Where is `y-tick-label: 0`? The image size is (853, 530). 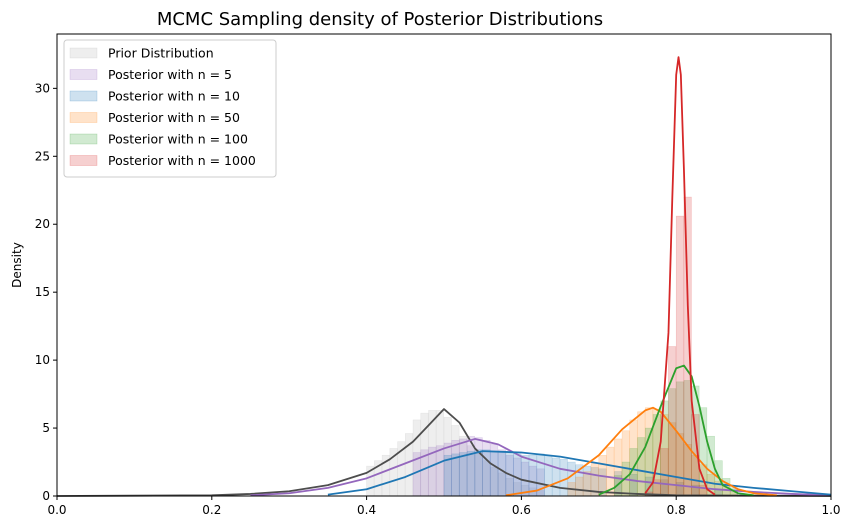 y-tick-label: 0 is located at coordinates (46, 496).